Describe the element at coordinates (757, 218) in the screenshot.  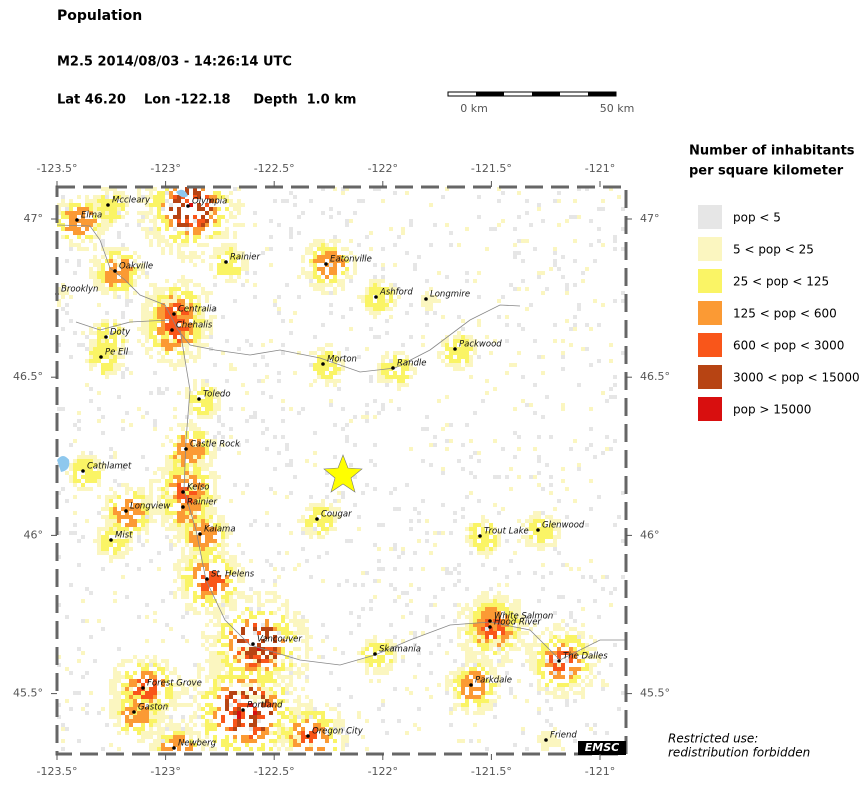
I see `legend-label: pop < 5` at that location.